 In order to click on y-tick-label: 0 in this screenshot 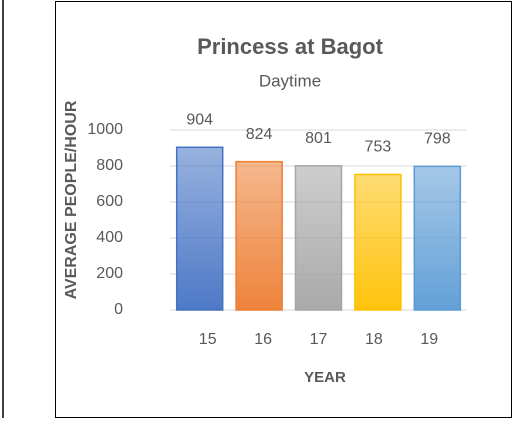, I will do `click(118, 309)`.